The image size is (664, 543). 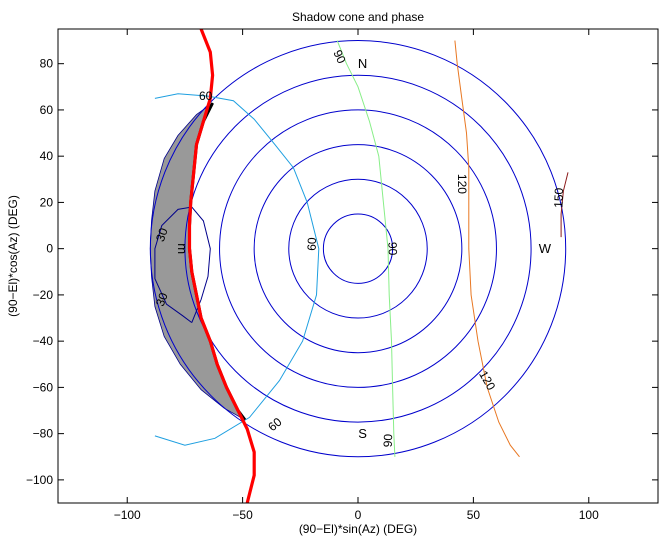 I want to click on x-tick-label--100: −100, so click(x=127, y=515).